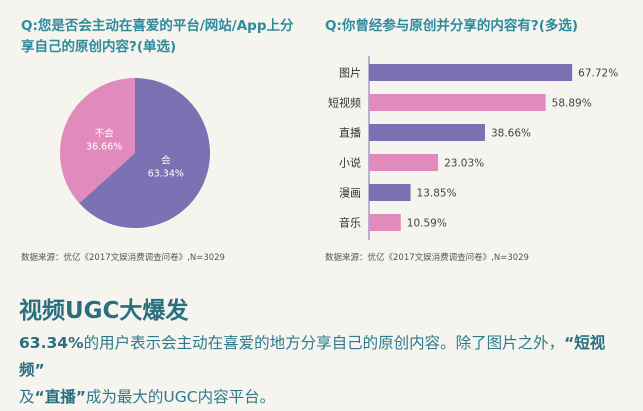  Describe the element at coordinates (427, 258) in the screenshot. I see `bar-source-note: 数据来源：优亿《2017文娱消费调查问卷》,N=3029` at that location.